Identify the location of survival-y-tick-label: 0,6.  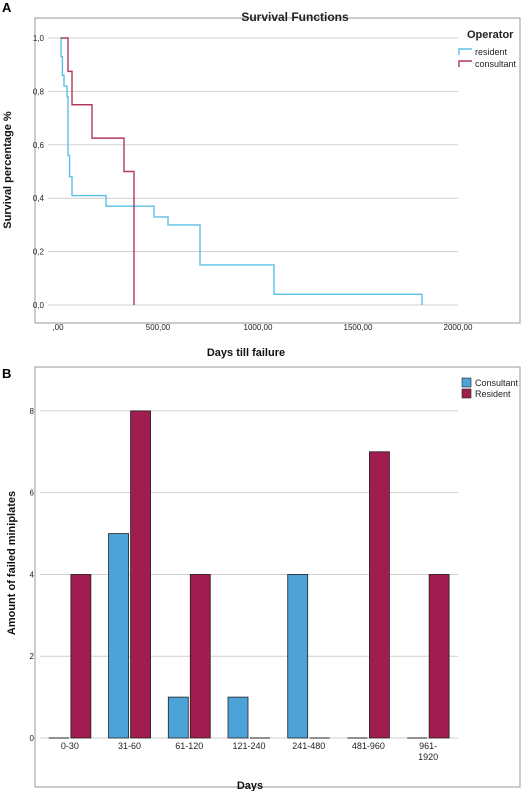
(39, 145).